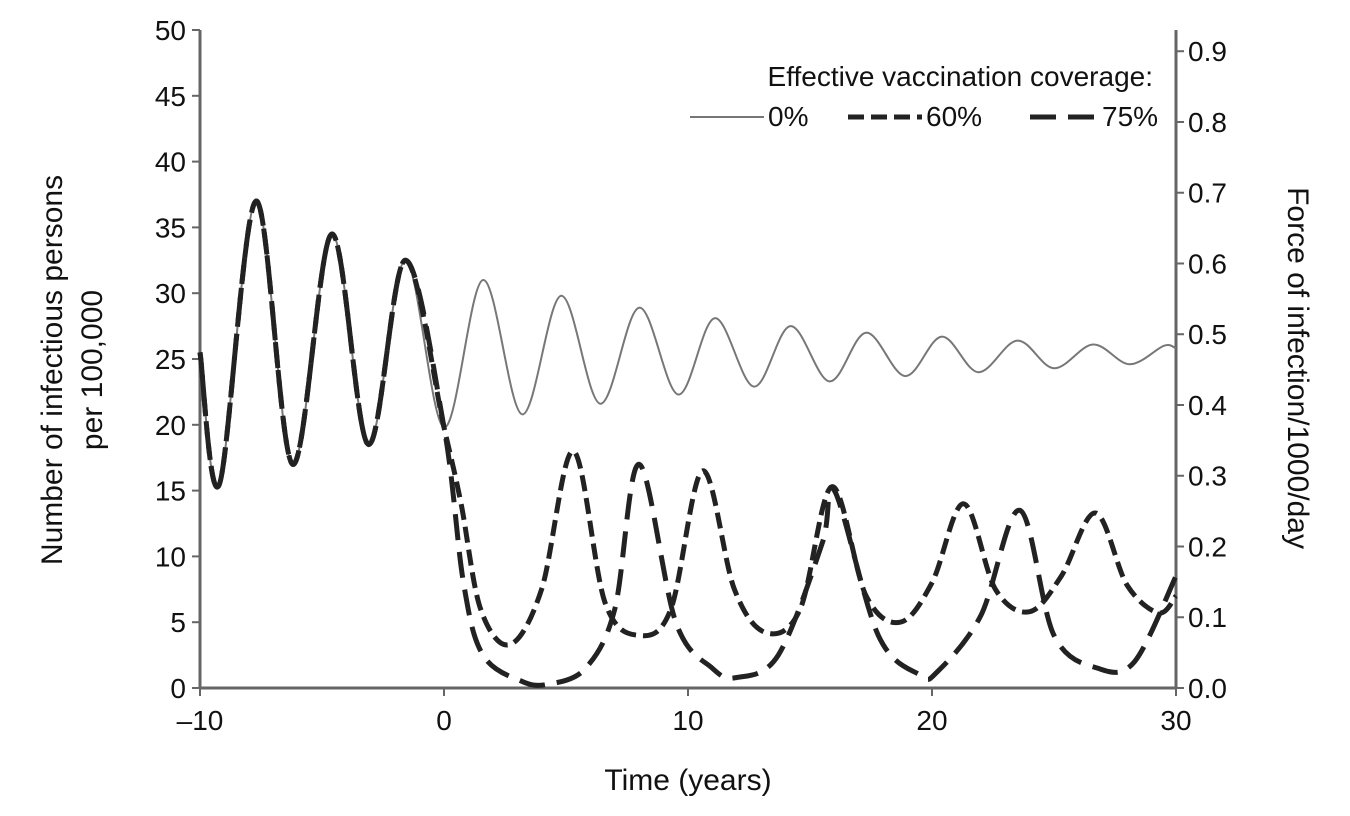  I want to click on y-tick-label: 50, so click(170, 30).